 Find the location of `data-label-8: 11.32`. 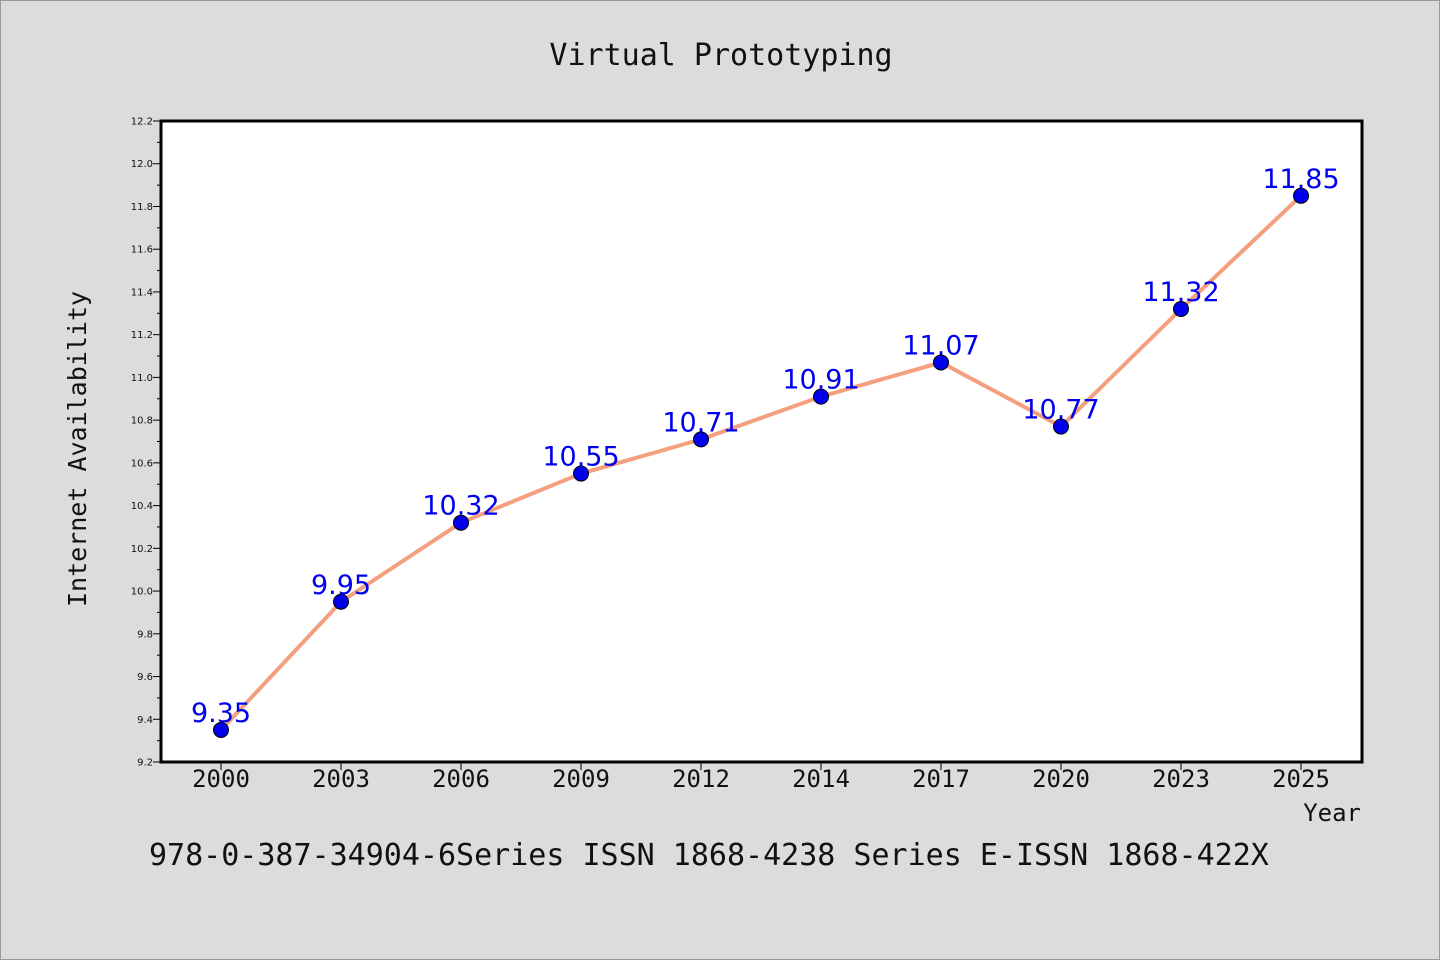

data-label-8: 11.32 is located at coordinates (1180, 292).